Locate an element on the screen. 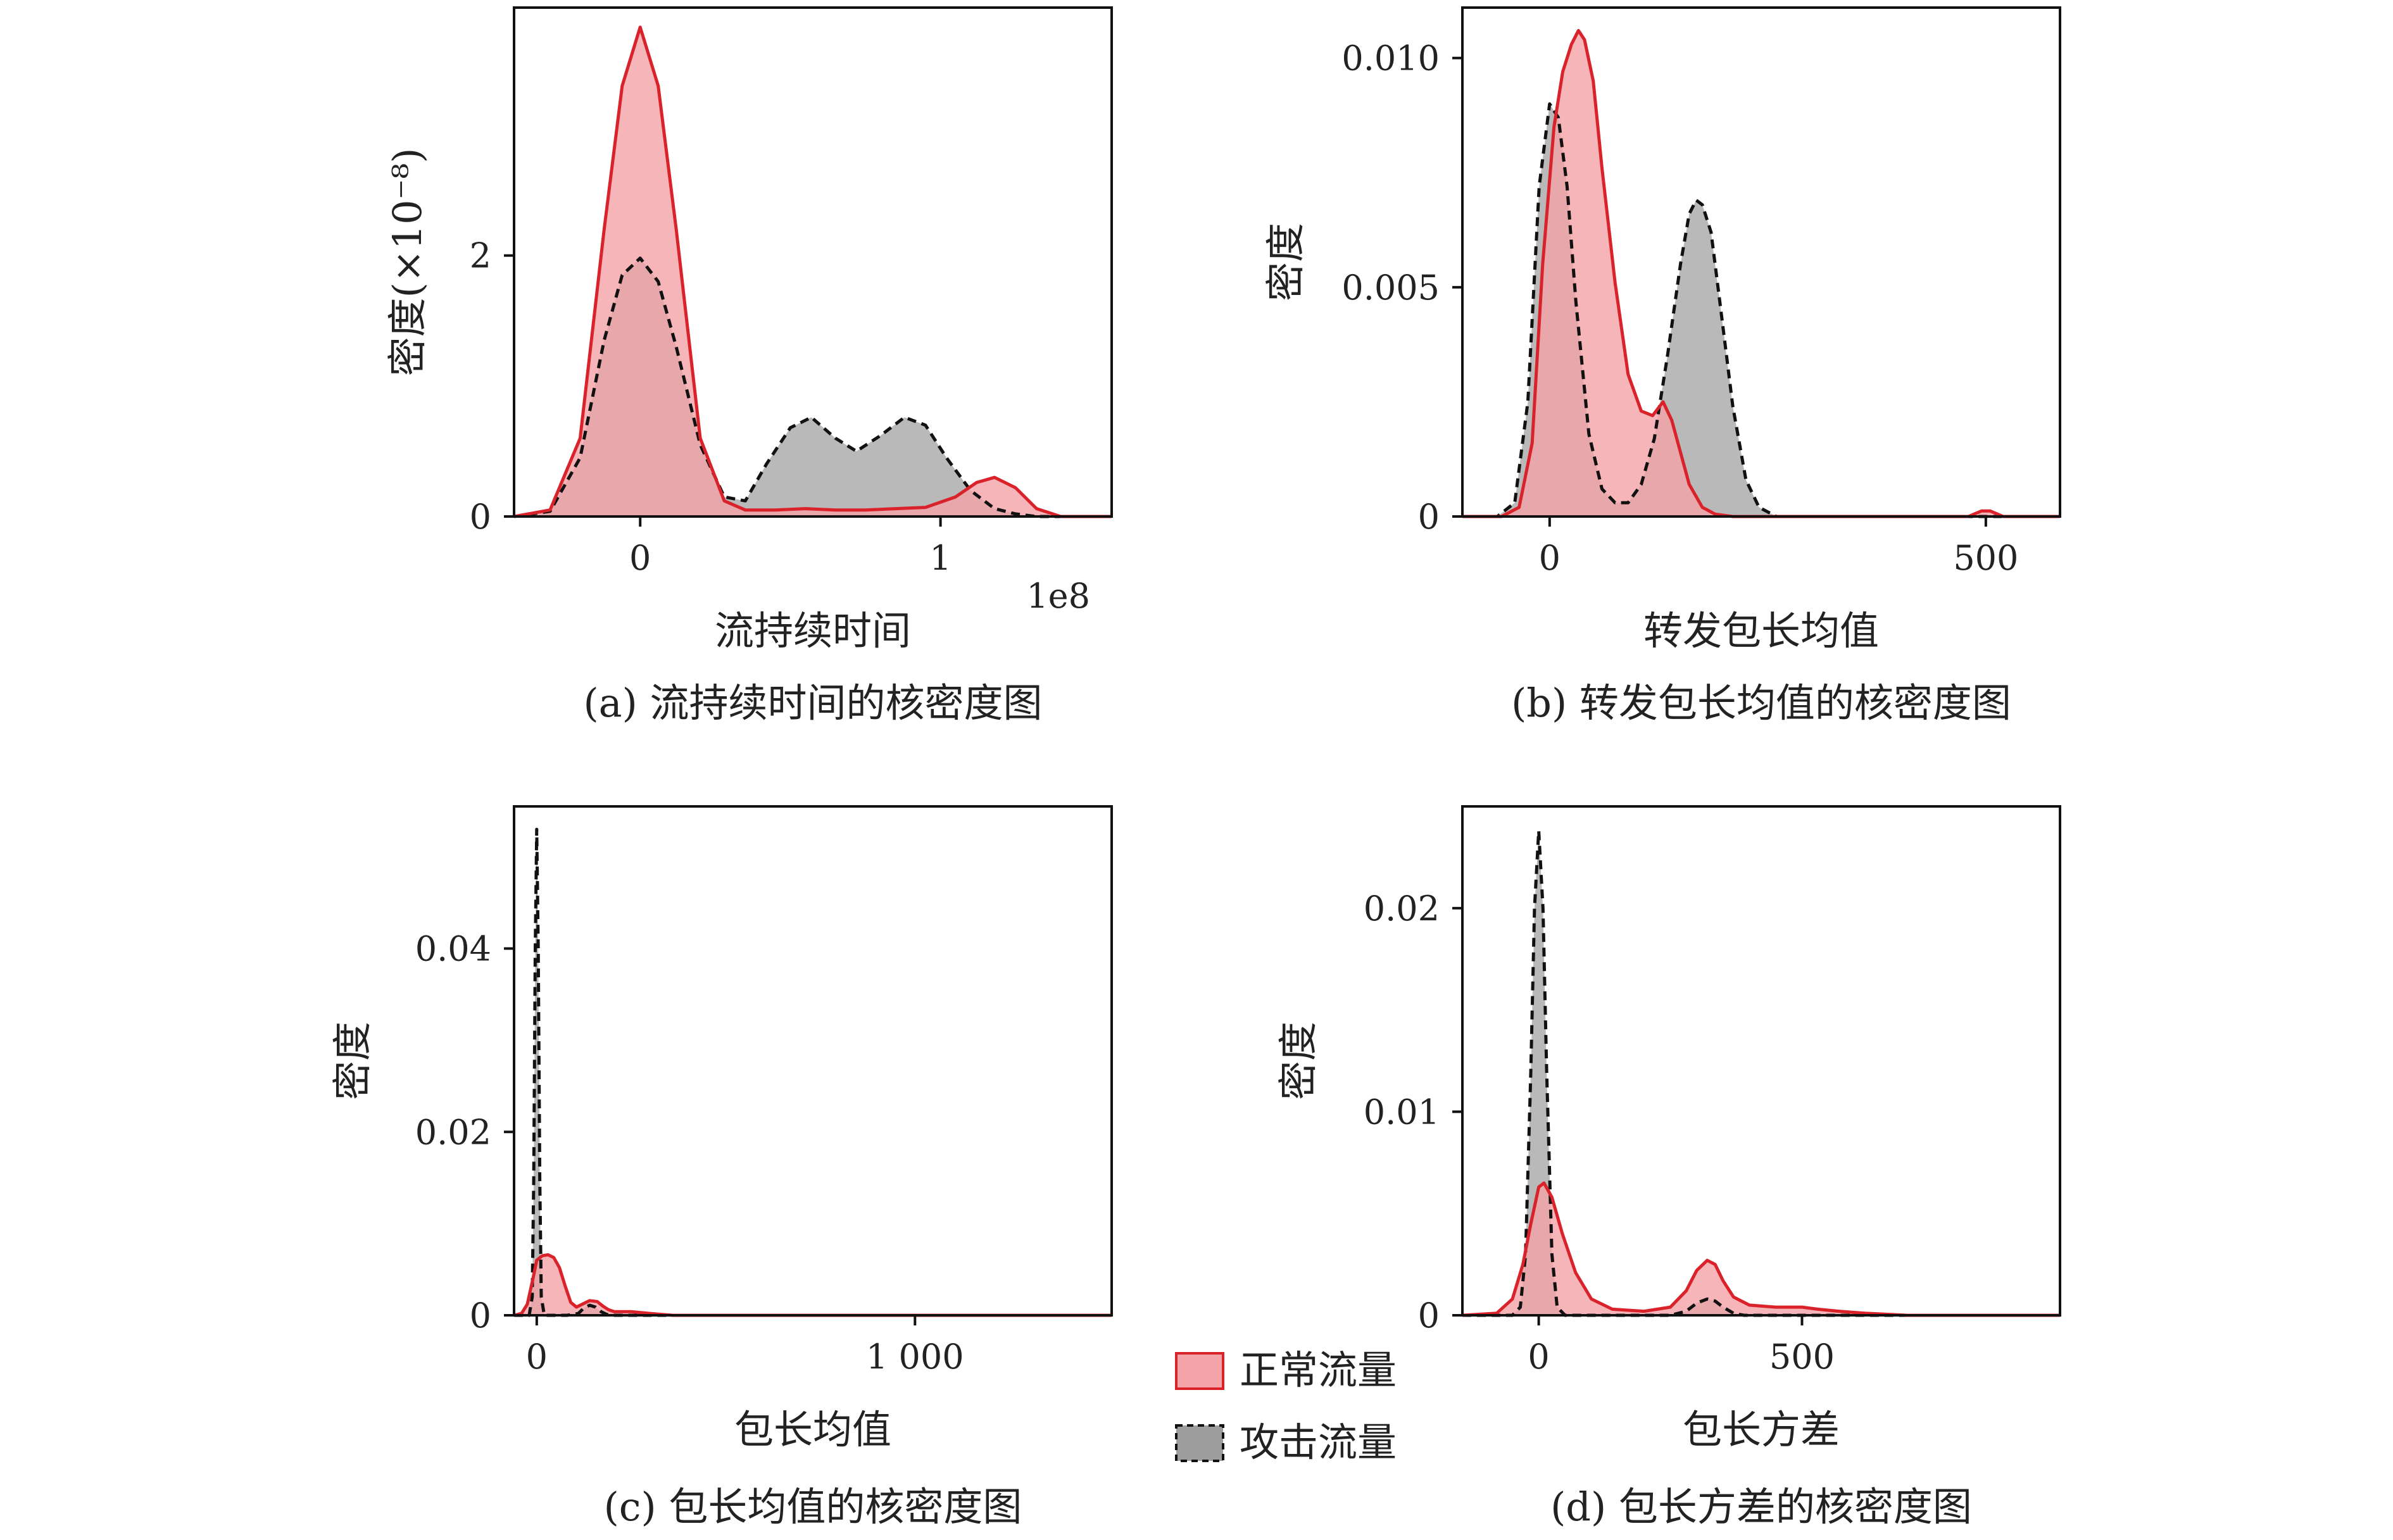 The height and width of the screenshot is (1540, 2393). panel-c-y-tick-label: 0.04 is located at coordinates (453, 949).